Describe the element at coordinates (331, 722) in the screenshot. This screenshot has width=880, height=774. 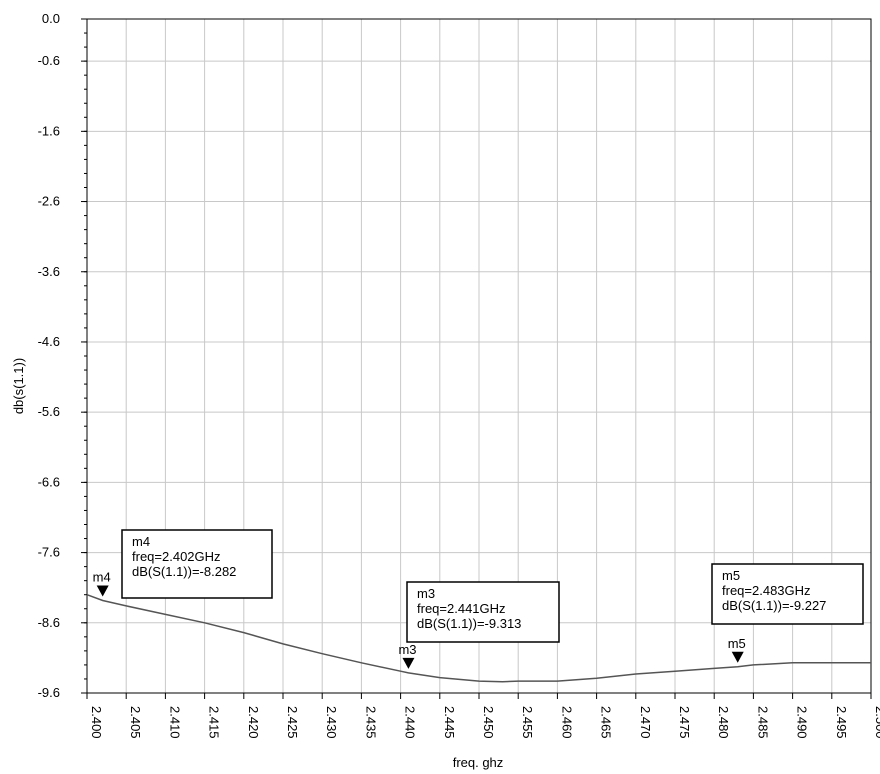
I see `x-tick-label: 2.430` at that location.